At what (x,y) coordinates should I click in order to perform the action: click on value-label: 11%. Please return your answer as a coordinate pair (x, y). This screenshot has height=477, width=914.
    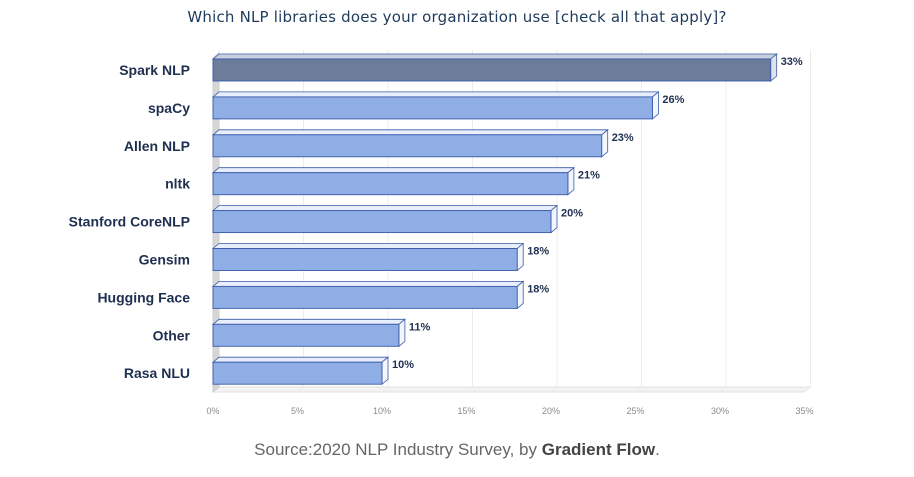
    Looking at the image, I should click on (420, 327).